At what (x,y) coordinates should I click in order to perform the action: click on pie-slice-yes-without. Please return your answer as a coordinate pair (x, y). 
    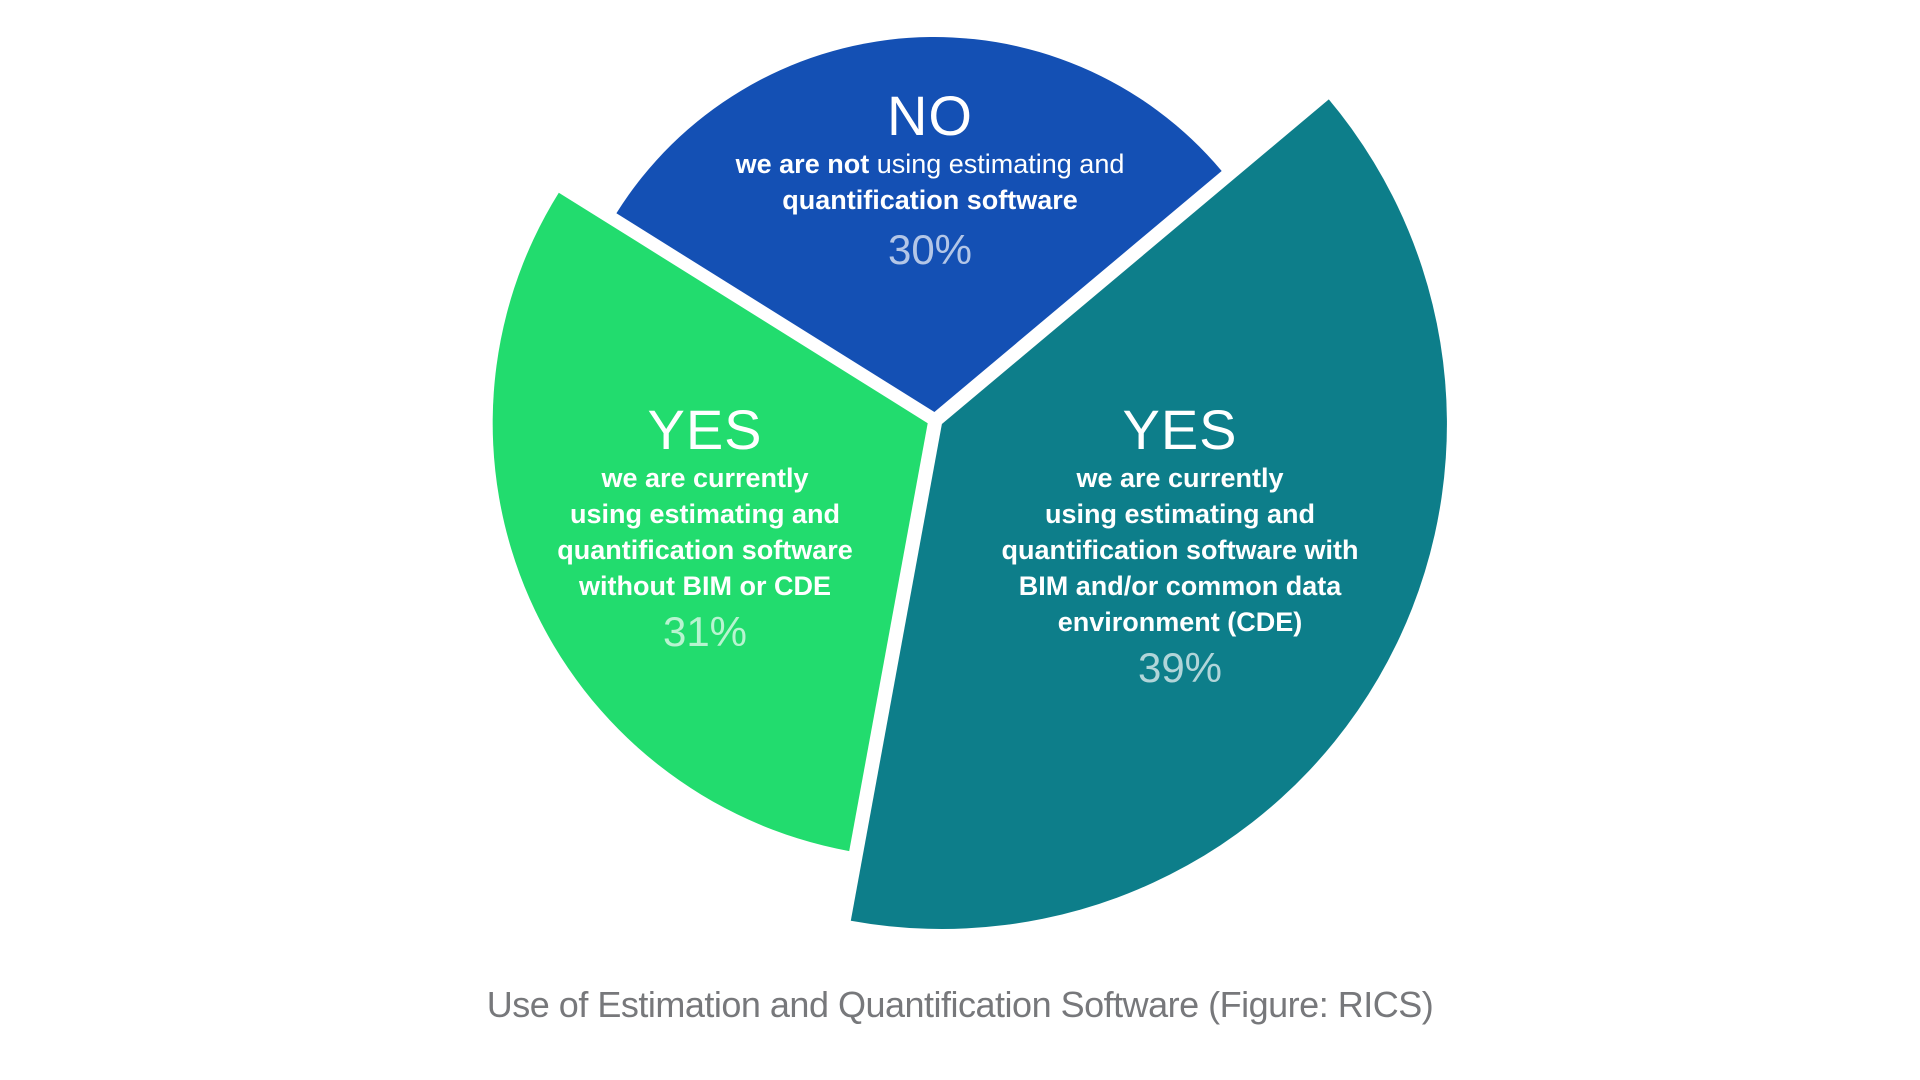
    Looking at the image, I should click on (710, 522).